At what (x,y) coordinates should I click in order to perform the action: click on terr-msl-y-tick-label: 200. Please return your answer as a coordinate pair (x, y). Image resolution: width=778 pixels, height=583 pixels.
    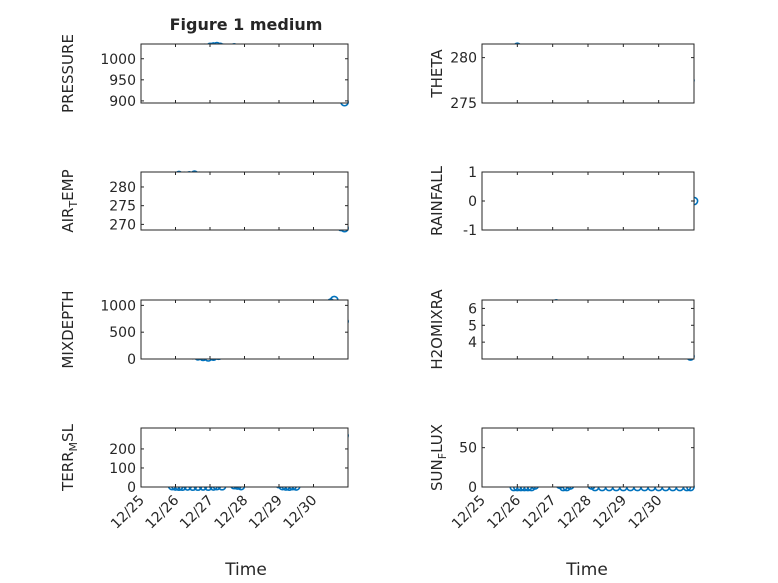
    Looking at the image, I should click on (122, 450).